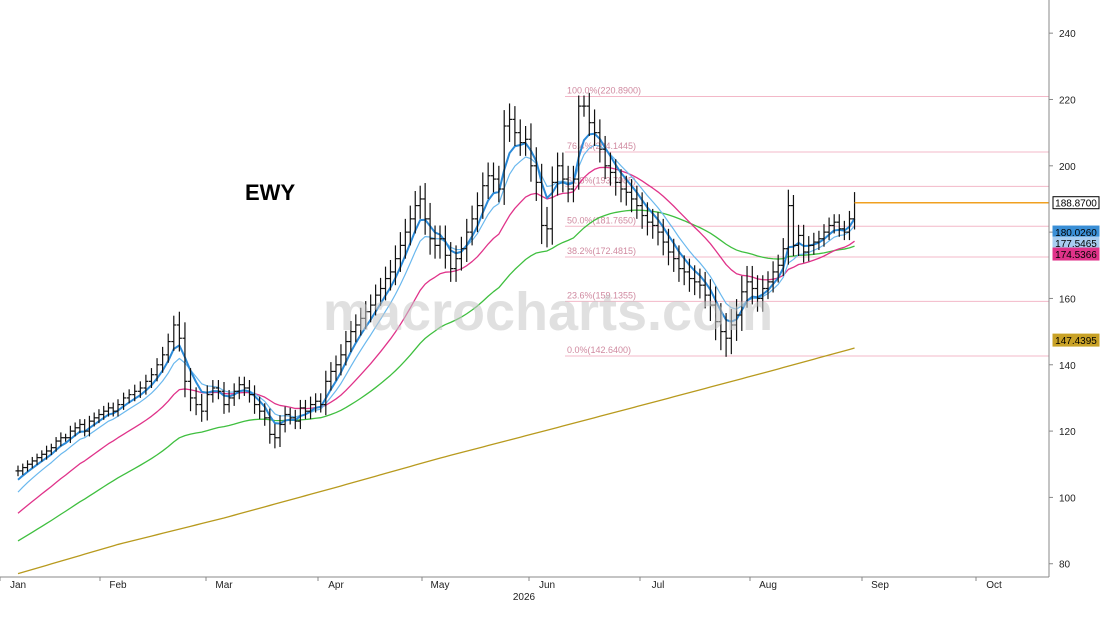 This screenshot has height=619, width=1100. I want to click on x-tick-label: Apr, so click(336, 585).